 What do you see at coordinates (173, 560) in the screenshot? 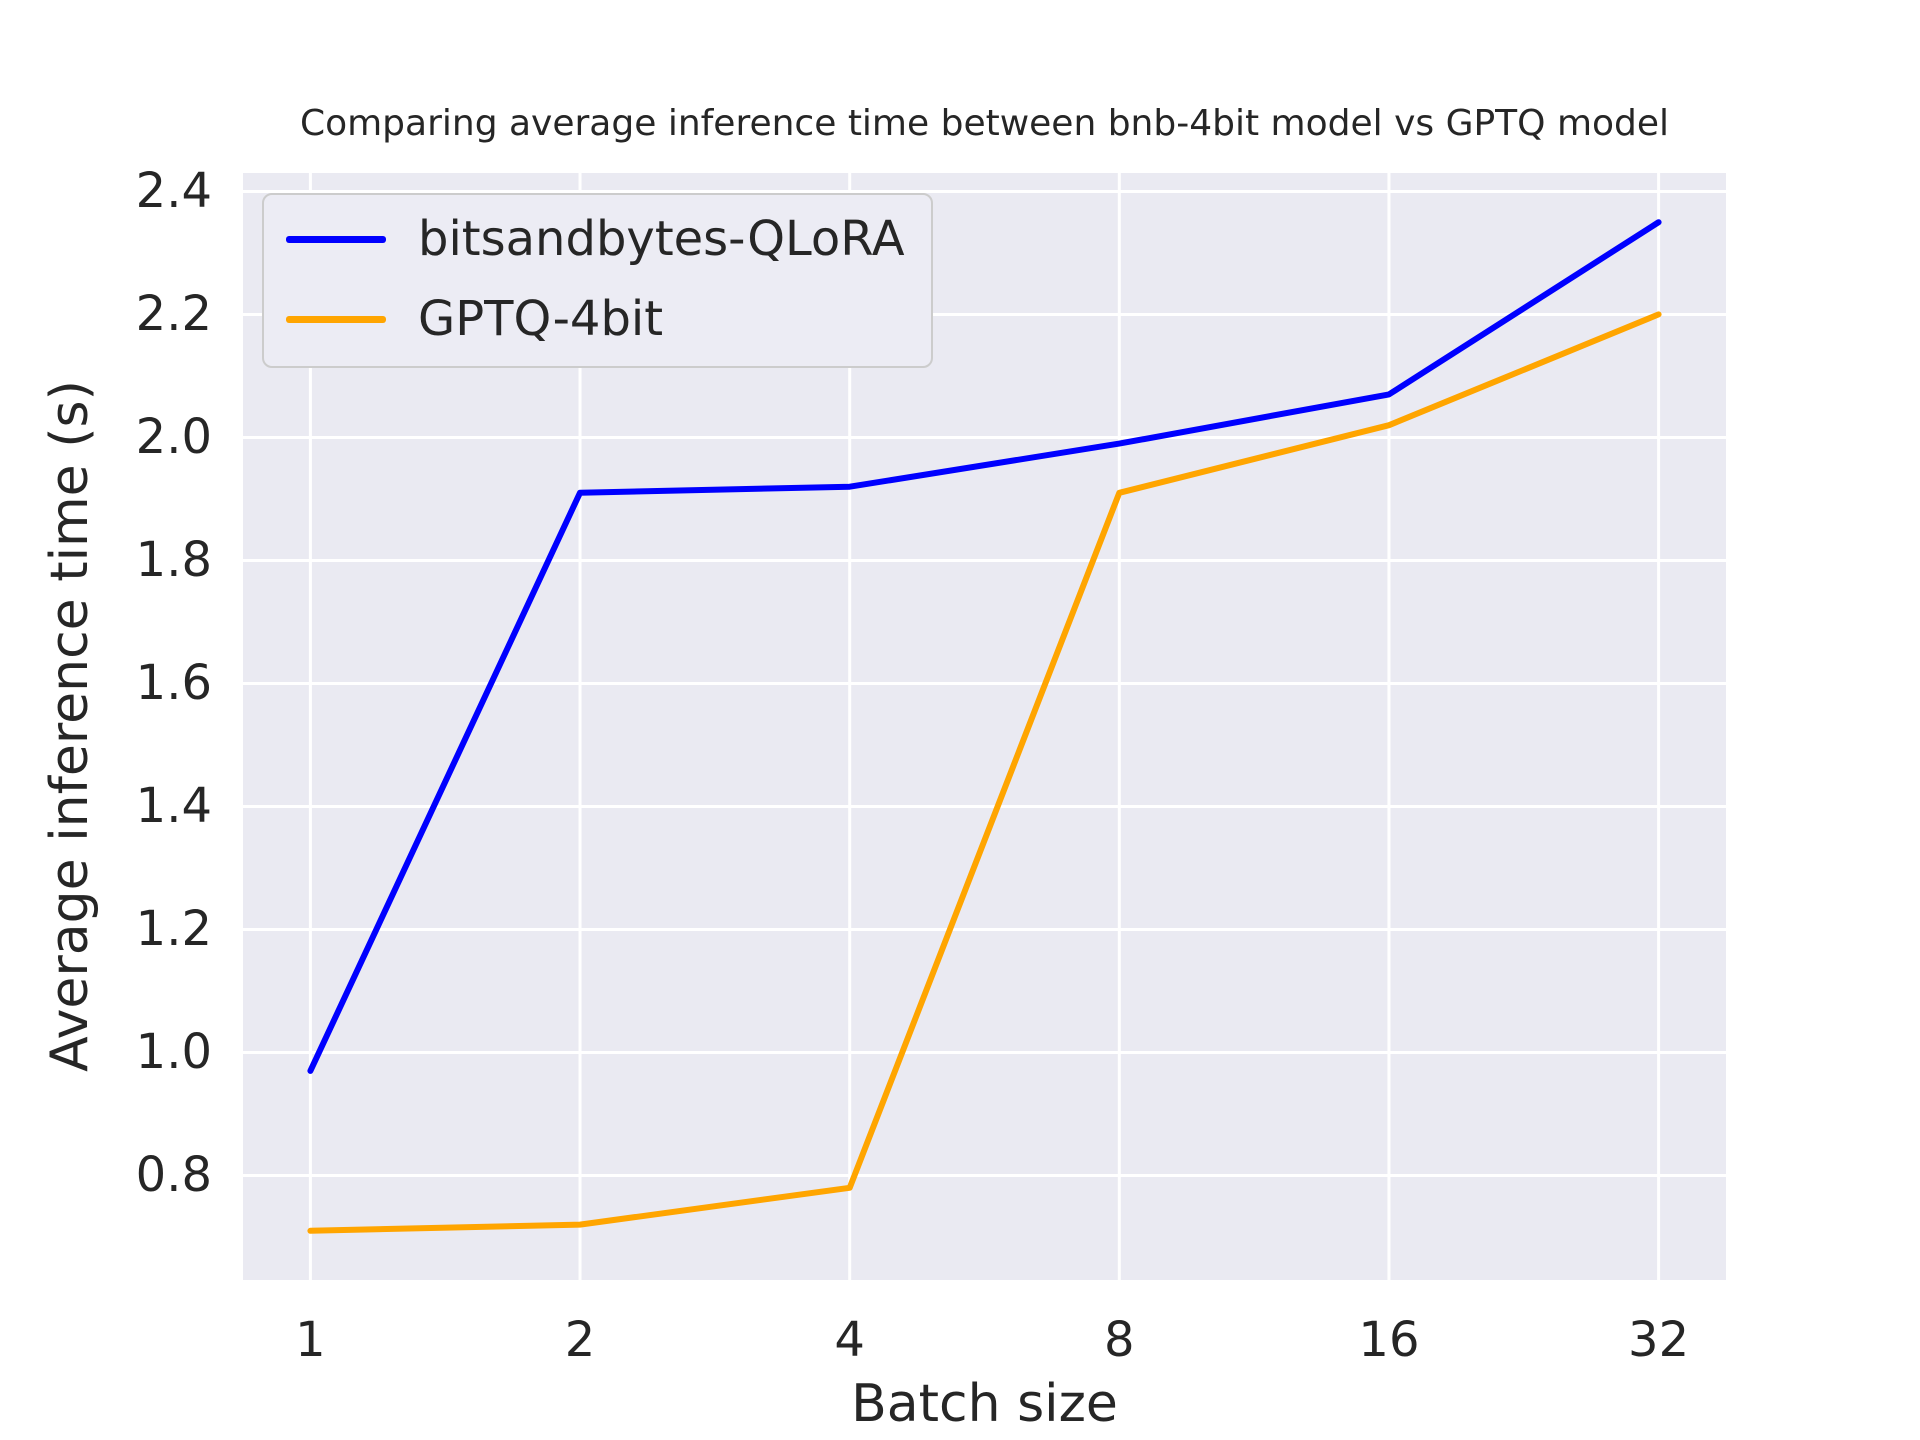
I see `y-tick-label: 1.8` at bounding box center [173, 560].